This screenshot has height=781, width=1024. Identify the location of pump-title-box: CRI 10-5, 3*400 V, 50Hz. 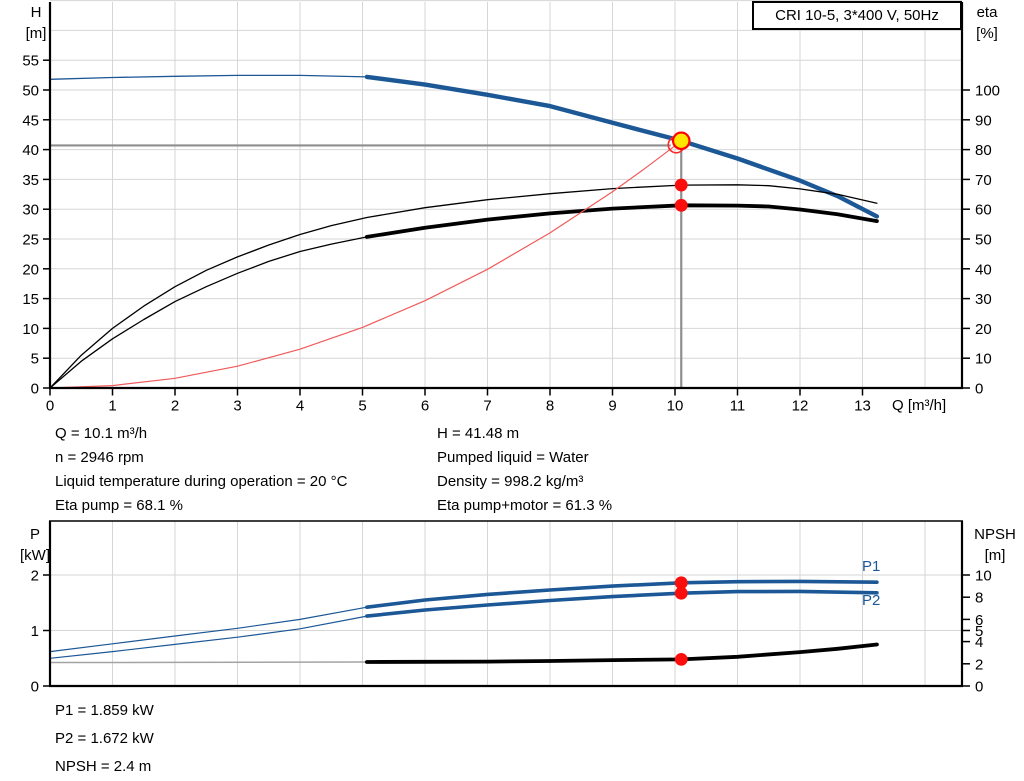
(857, 15).